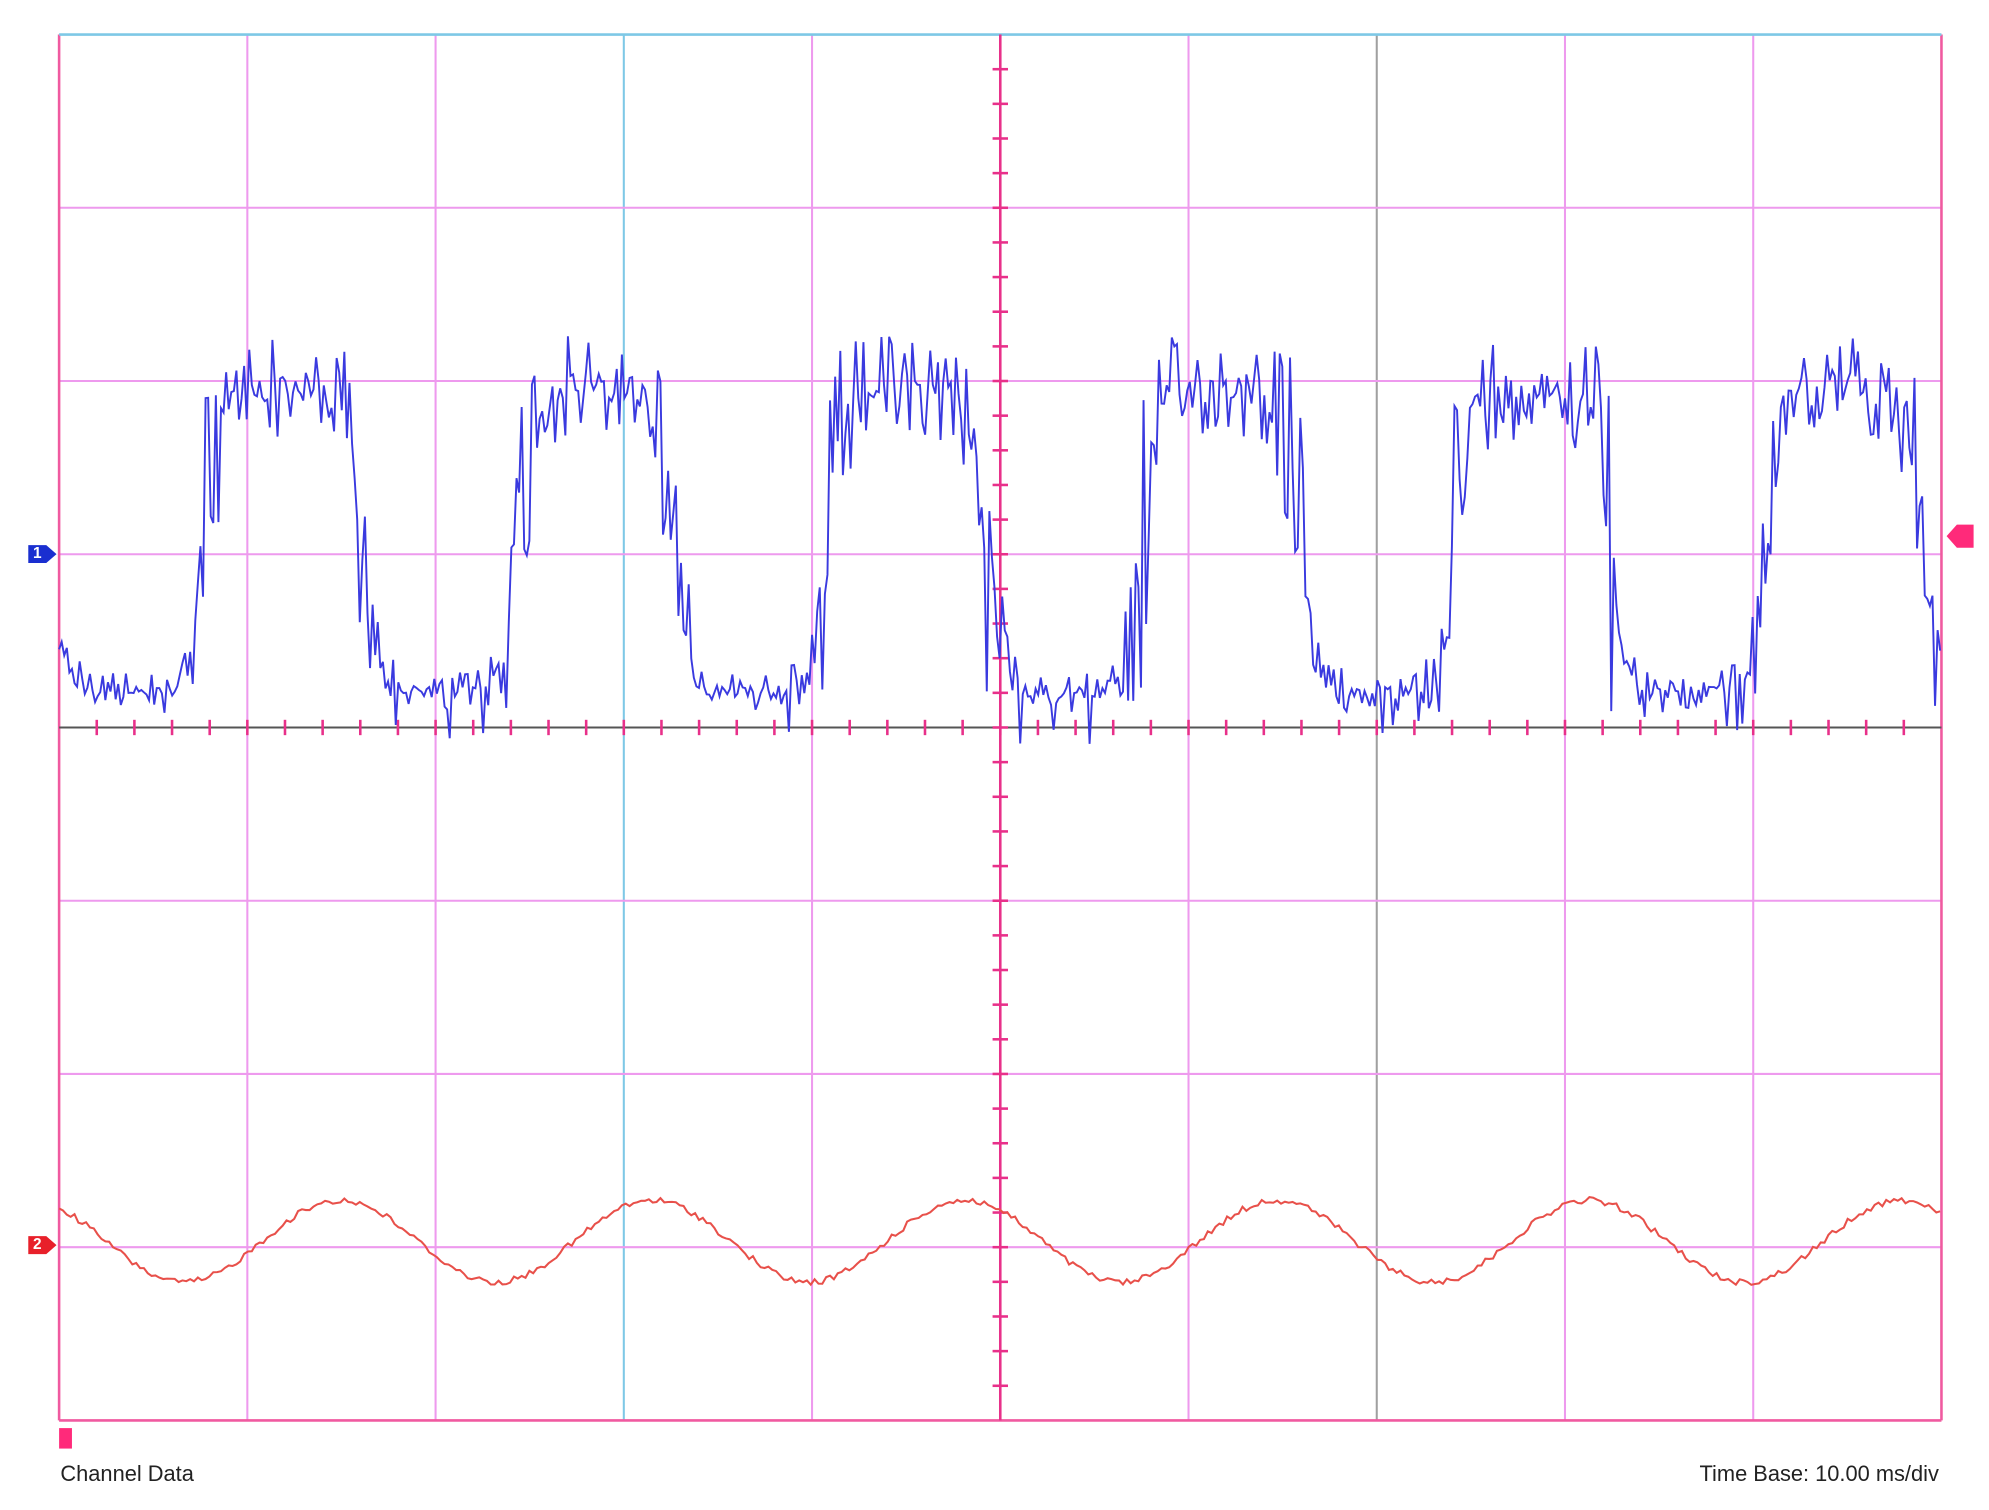  I want to click on channel-1-marker-label: 1, so click(37, 553).